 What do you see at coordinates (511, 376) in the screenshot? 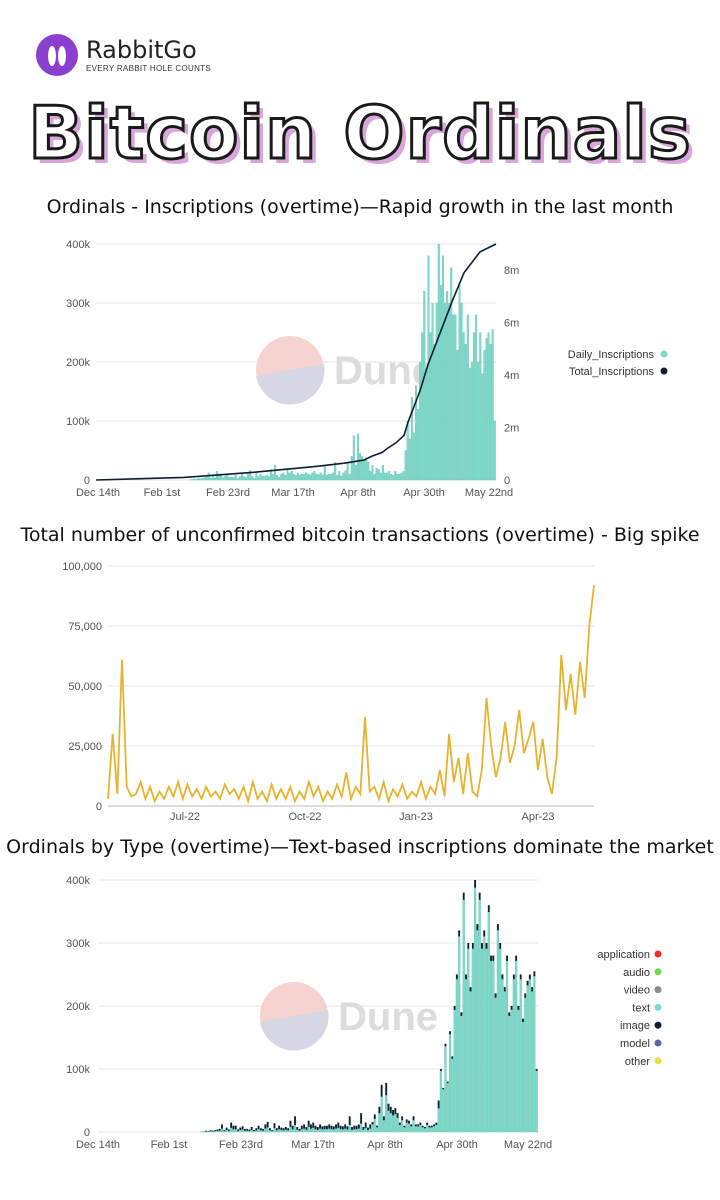
I see `y2-tick-label: 4m` at bounding box center [511, 376].